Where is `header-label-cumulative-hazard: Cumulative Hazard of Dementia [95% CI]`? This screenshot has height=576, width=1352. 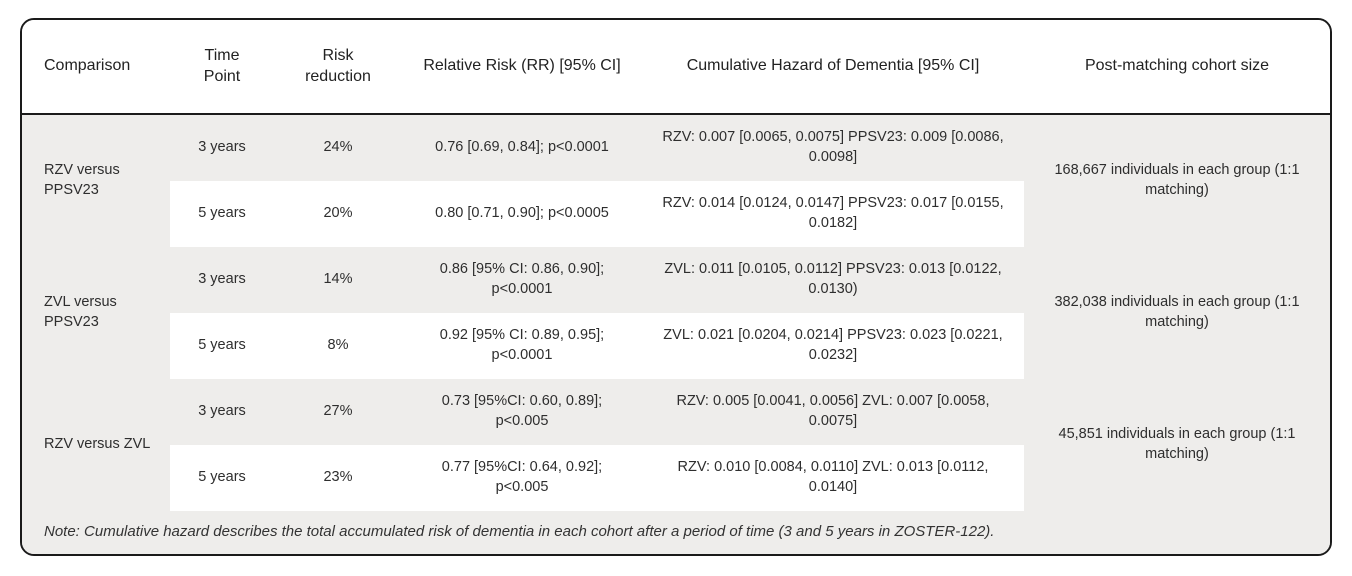 header-label-cumulative-hazard: Cumulative Hazard of Dementia [95% CI] is located at coordinates (833, 66).